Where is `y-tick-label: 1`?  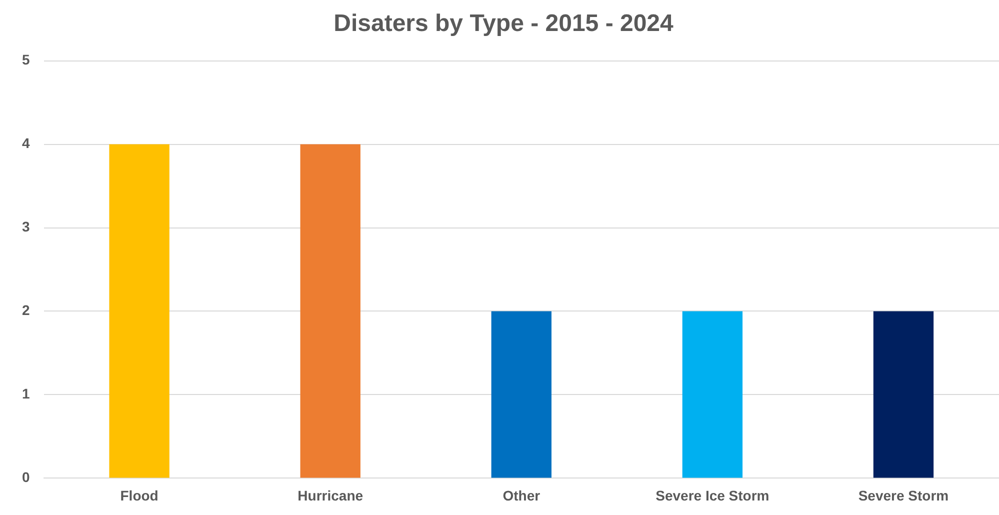
y-tick-label: 1 is located at coordinates (26, 394).